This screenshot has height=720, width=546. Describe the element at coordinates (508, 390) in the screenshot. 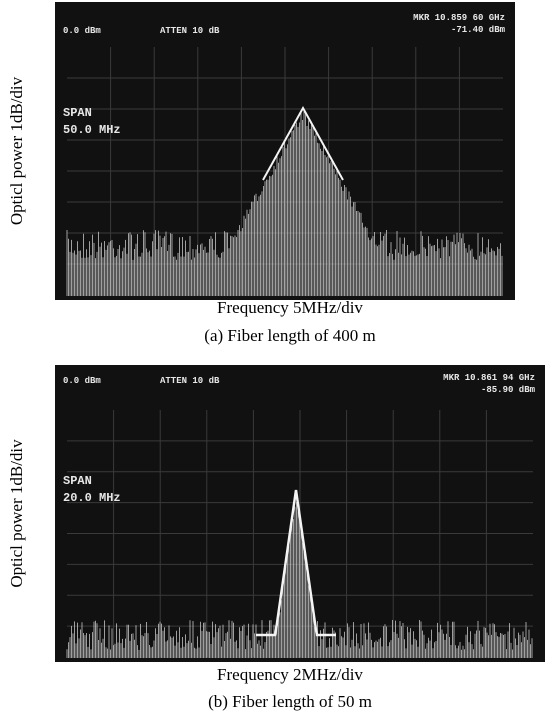

I see `marker-level: -85.90 dBm` at that location.